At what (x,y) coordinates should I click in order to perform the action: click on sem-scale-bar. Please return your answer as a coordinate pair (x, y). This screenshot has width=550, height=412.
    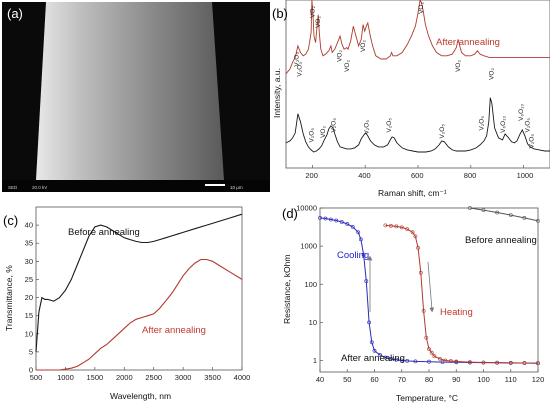
    Looking at the image, I should click on (215, 185).